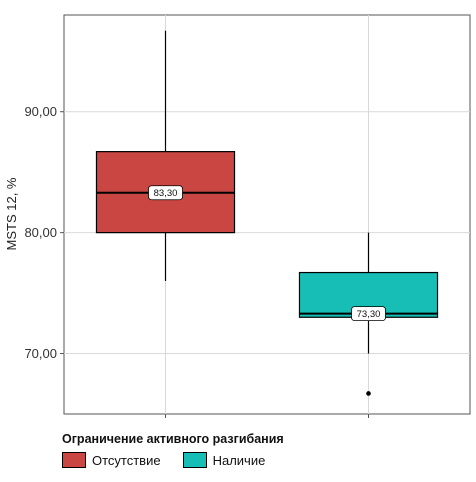 The image size is (476, 482). What do you see at coordinates (194, 460) in the screenshot?
I see `legend-swatch-present` at bounding box center [194, 460].